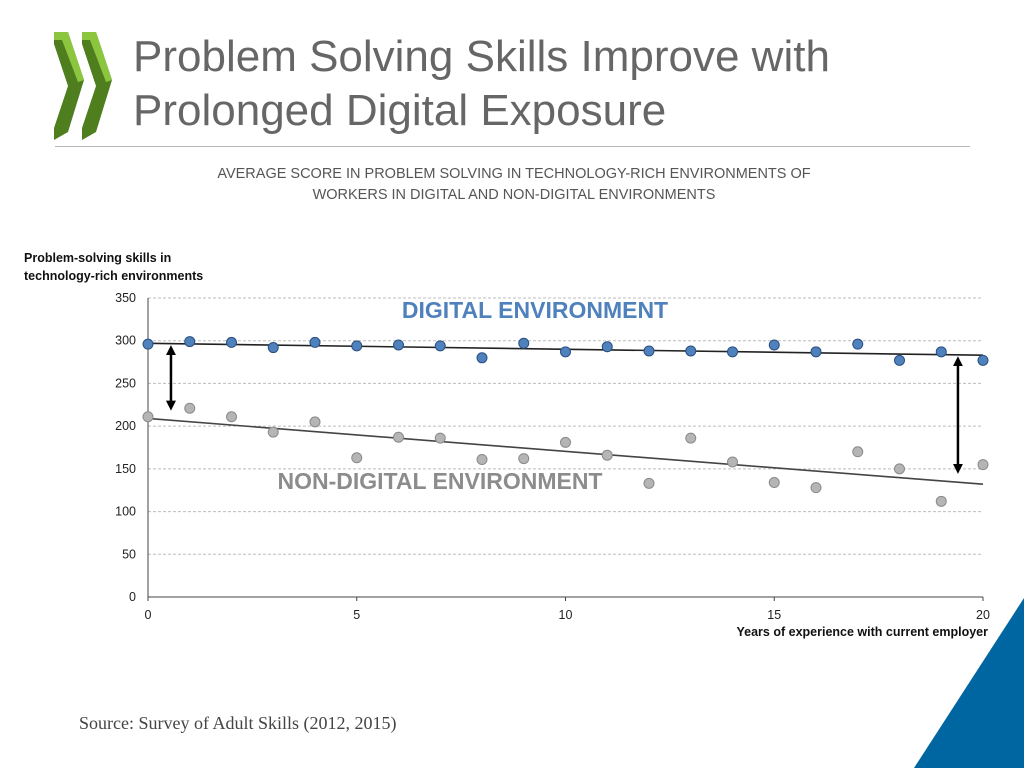  Describe the element at coordinates (565, 451) in the screenshot. I see `non_digital-trend-line` at that location.